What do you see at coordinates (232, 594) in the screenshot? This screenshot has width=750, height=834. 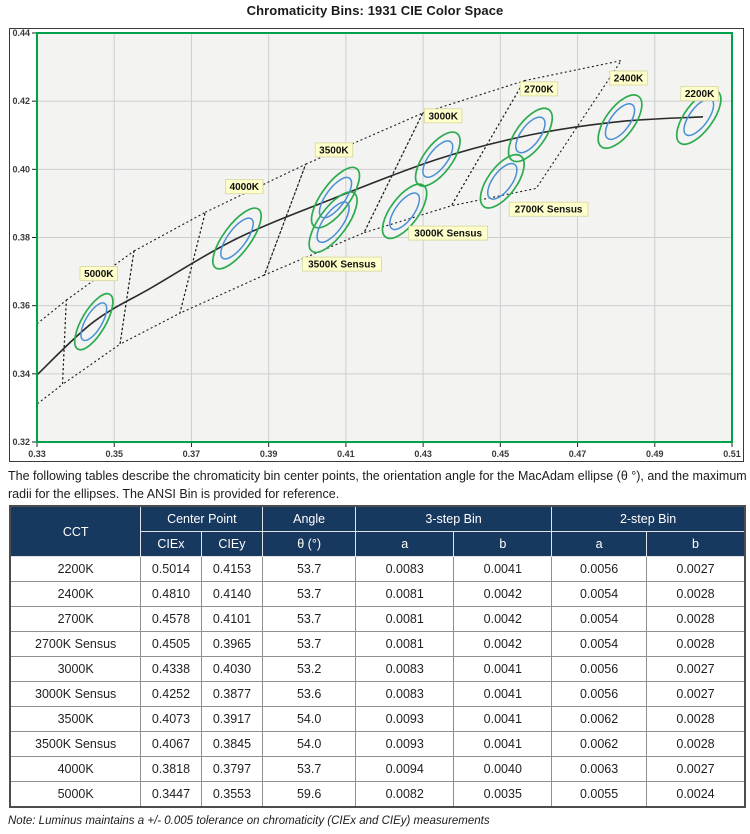 I see `cell-value: 0.4140` at bounding box center [232, 594].